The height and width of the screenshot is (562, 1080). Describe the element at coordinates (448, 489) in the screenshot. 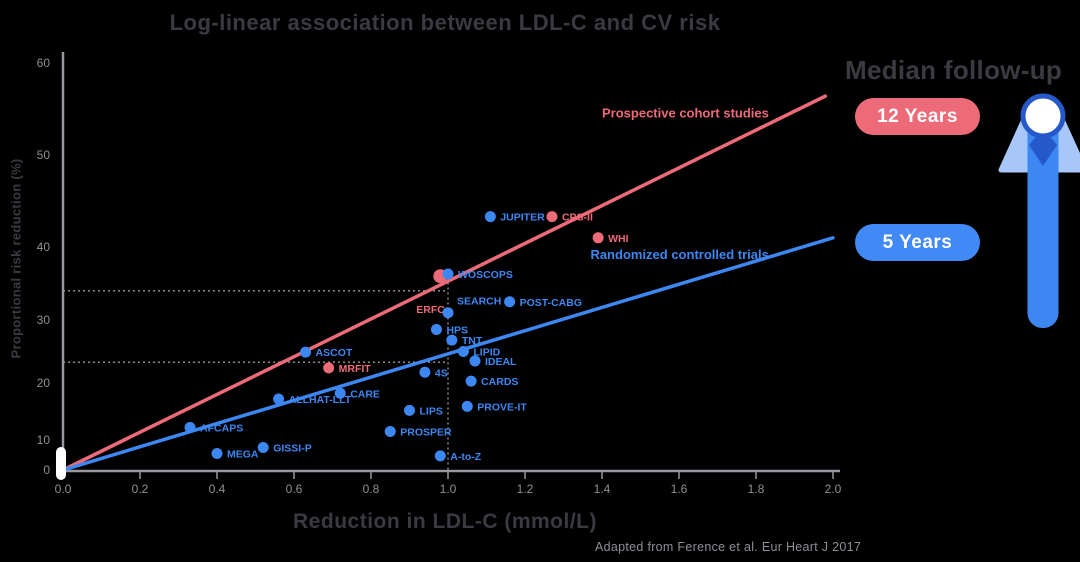

I see `x-tick-label: 1.0` at that location.